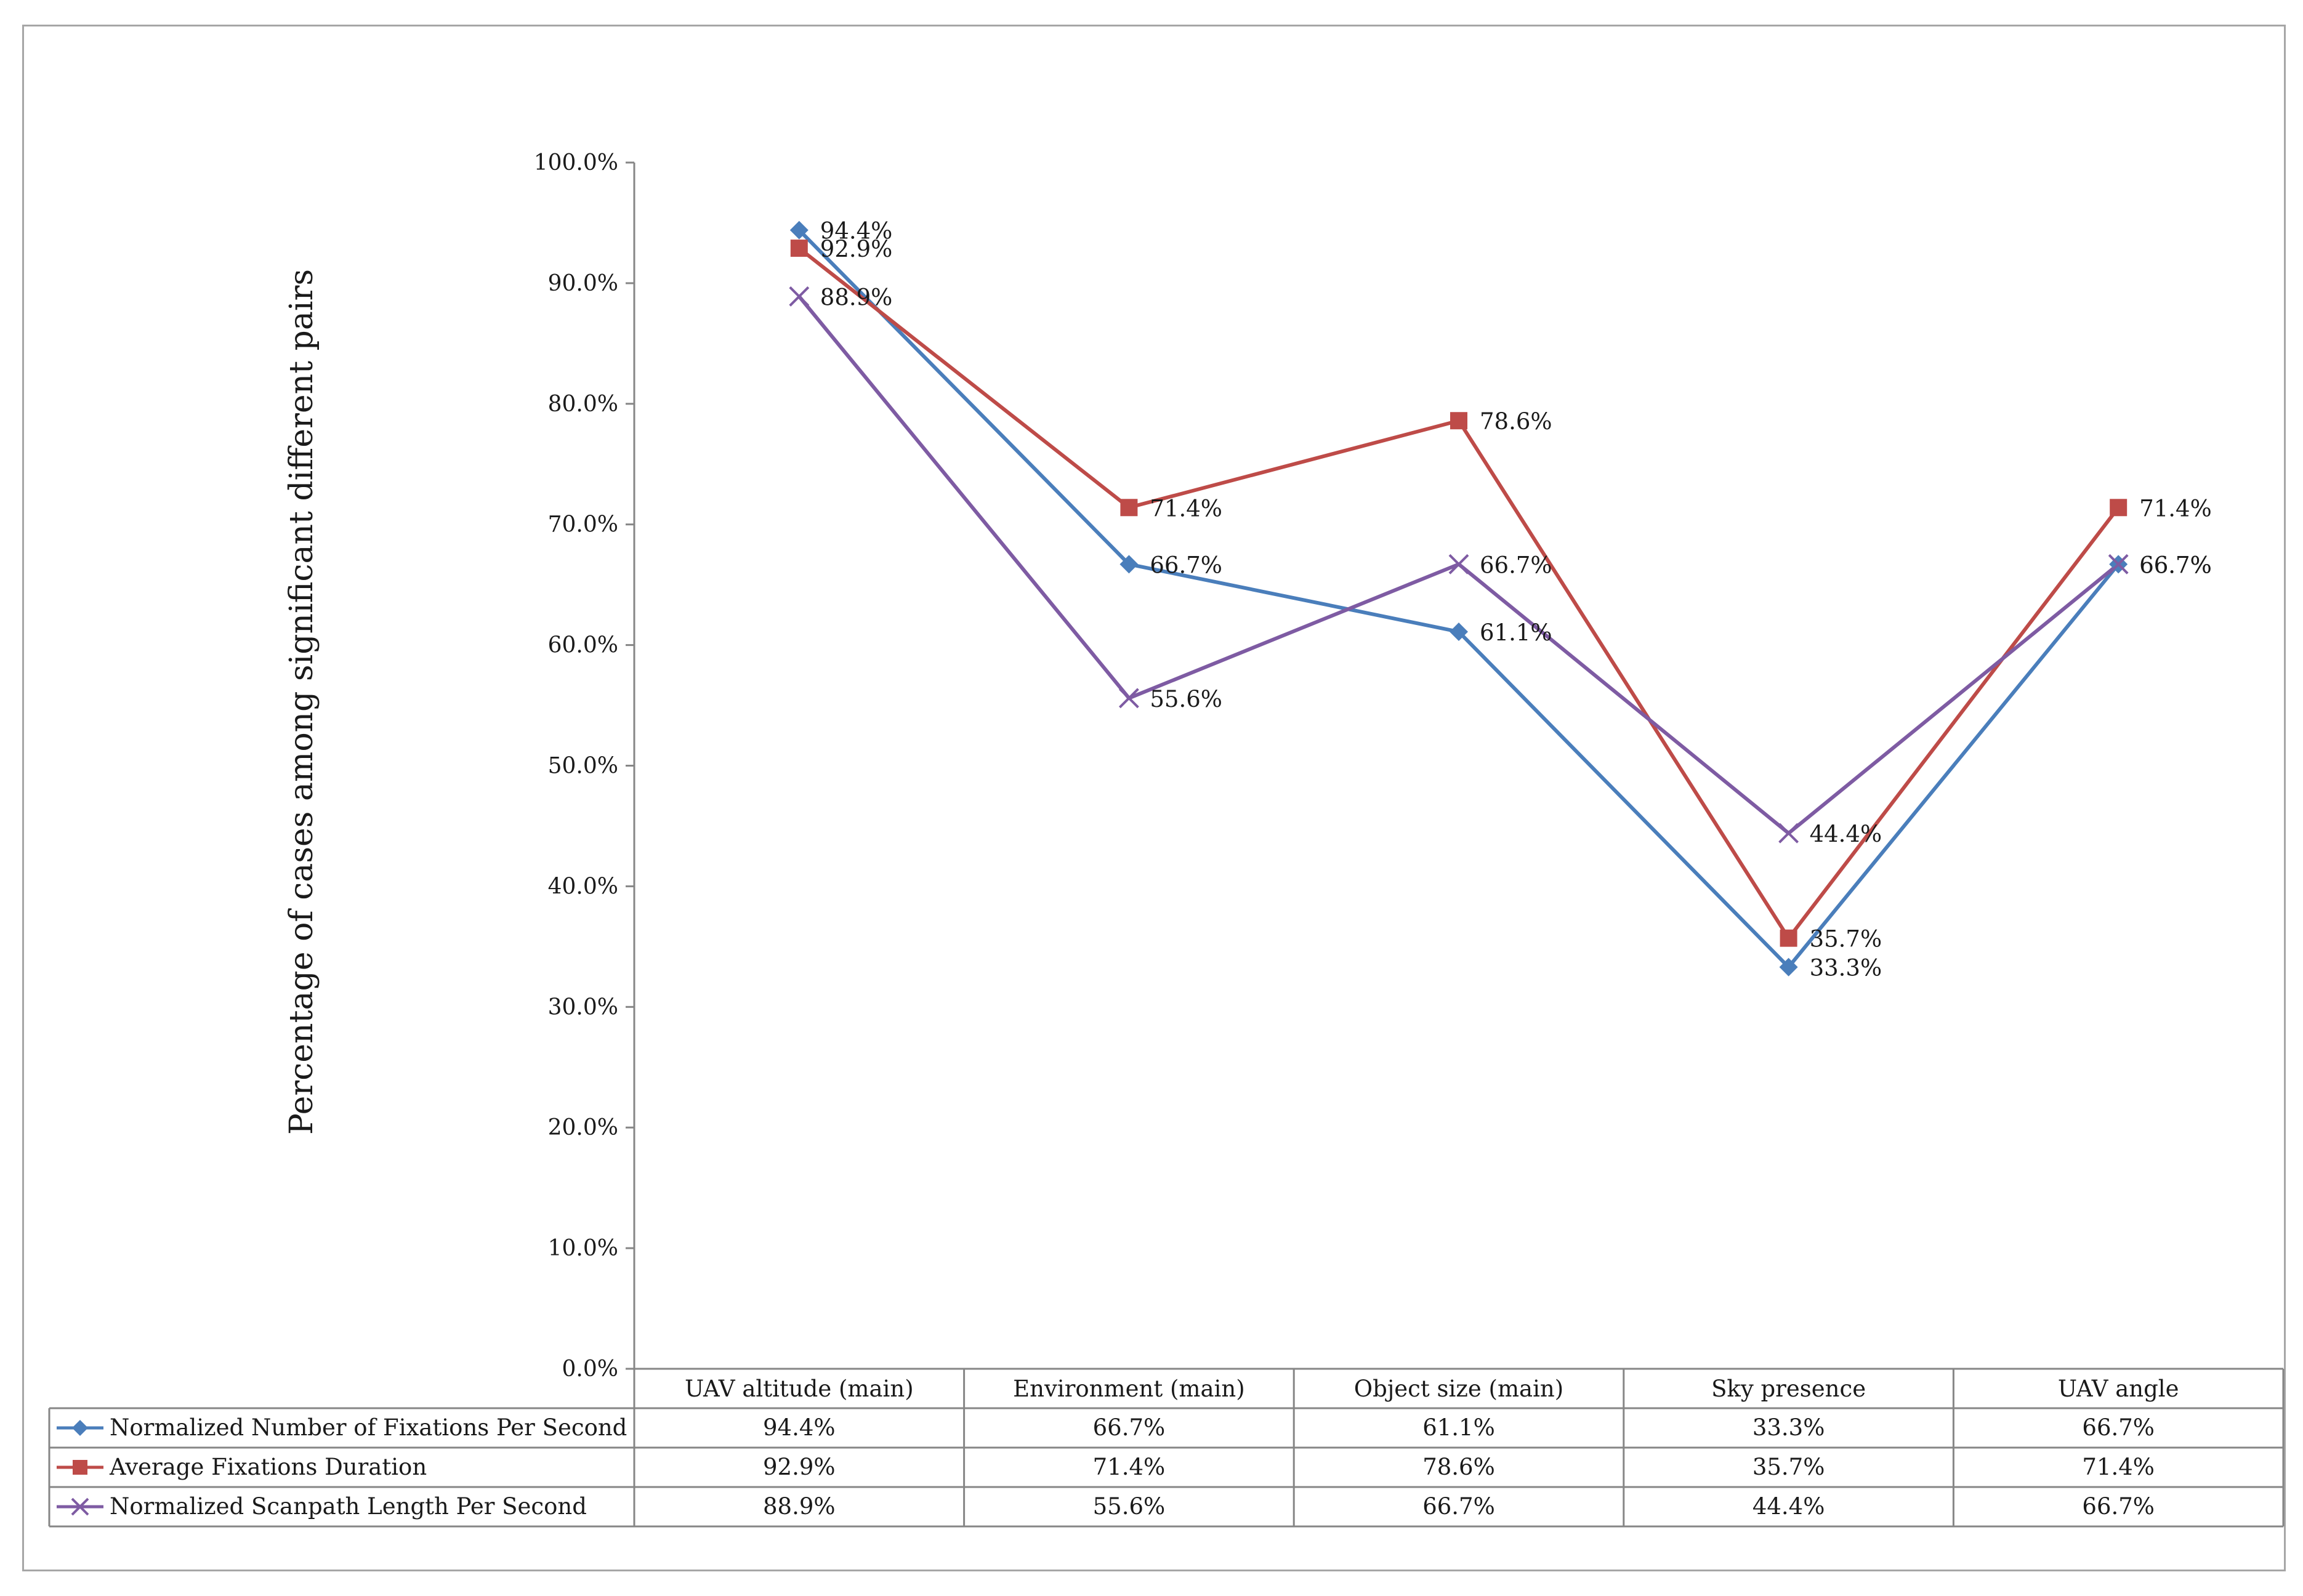  Describe the element at coordinates (1788, 1467) in the screenshot. I see `table-cell-value: 35.7%` at that location.